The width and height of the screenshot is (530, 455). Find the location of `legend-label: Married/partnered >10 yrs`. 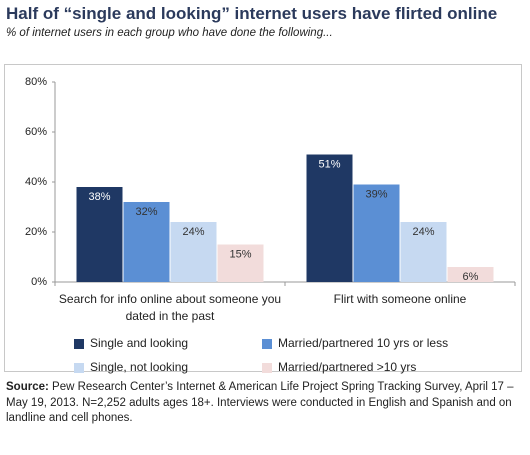

legend-label: Married/partnered >10 yrs is located at coordinates (347, 367).